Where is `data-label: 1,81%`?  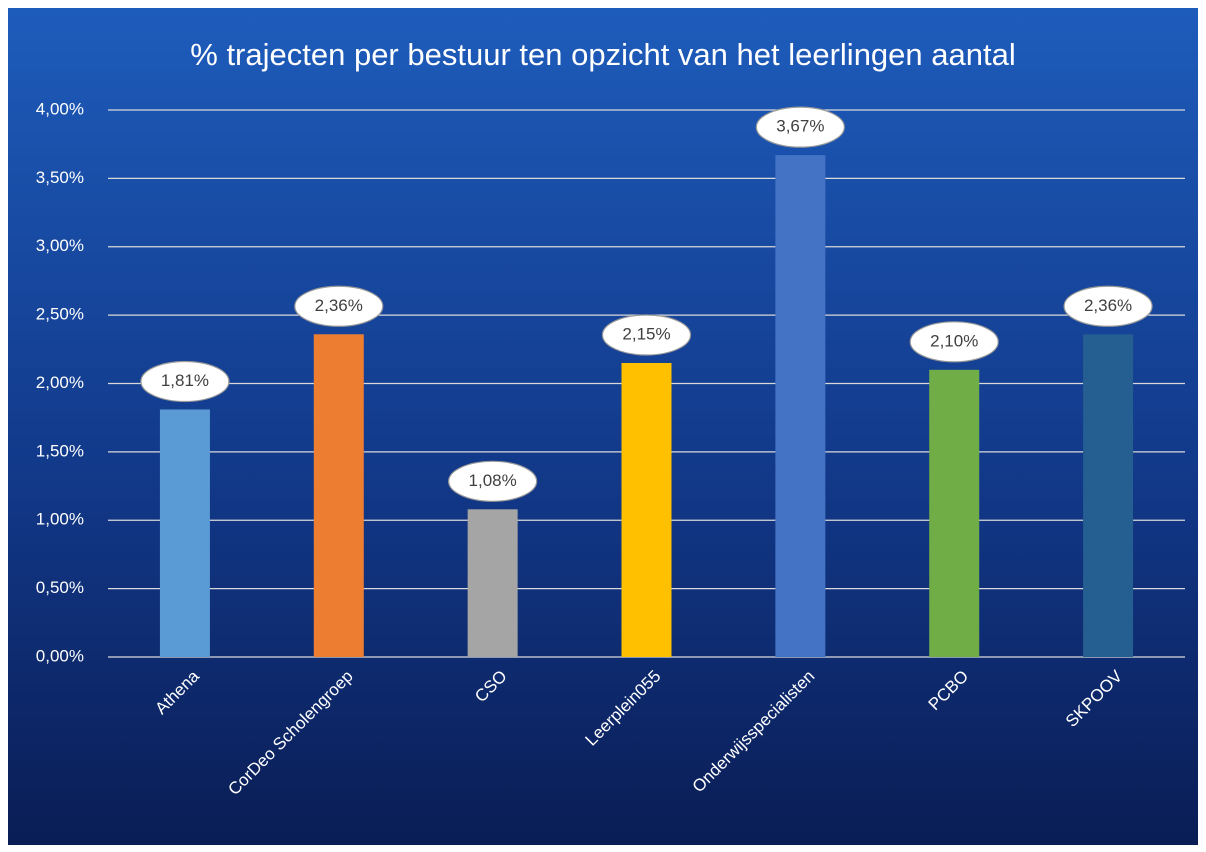 data-label: 1,81% is located at coordinates (185, 380).